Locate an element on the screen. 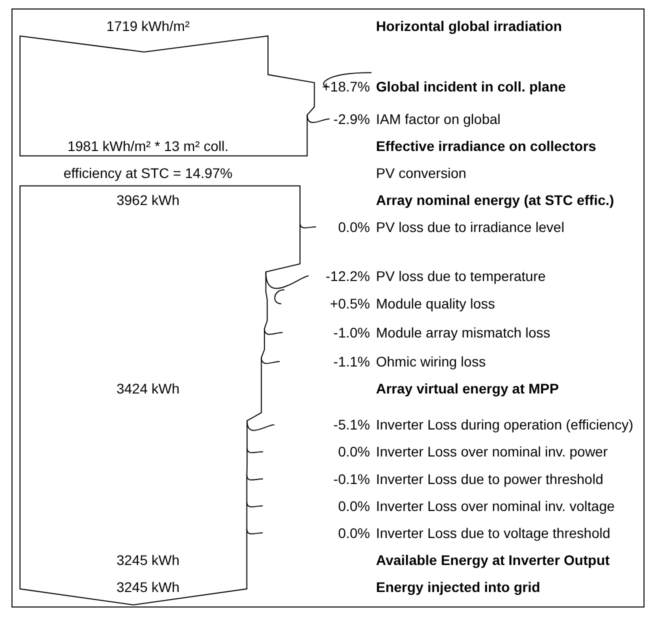 Image resolution: width=654 pixels, height=617 pixels. category-label: Inverter Loss due to power threshold is located at coordinates (490, 478).